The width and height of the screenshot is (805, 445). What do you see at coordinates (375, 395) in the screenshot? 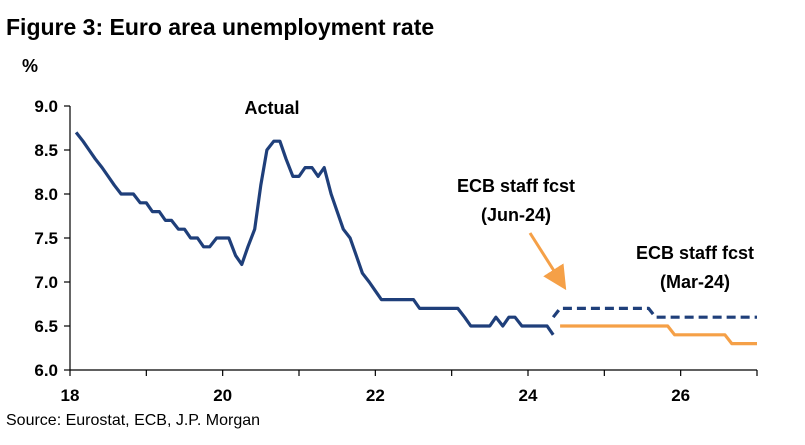
I see `x-tick-label: 22` at bounding box center [375, 395].